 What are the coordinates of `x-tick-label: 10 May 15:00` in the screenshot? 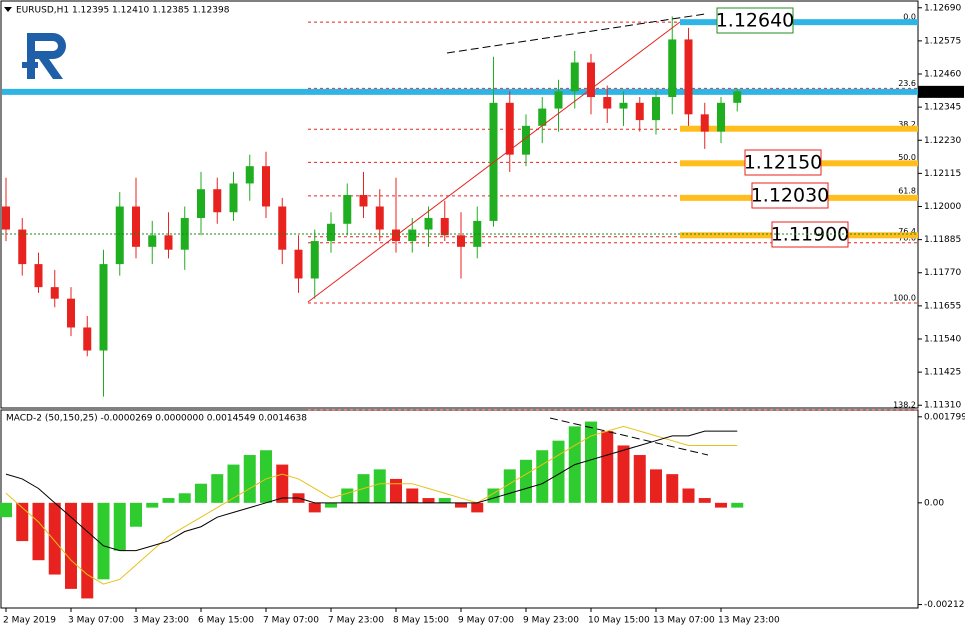 It's located at (619, 621).